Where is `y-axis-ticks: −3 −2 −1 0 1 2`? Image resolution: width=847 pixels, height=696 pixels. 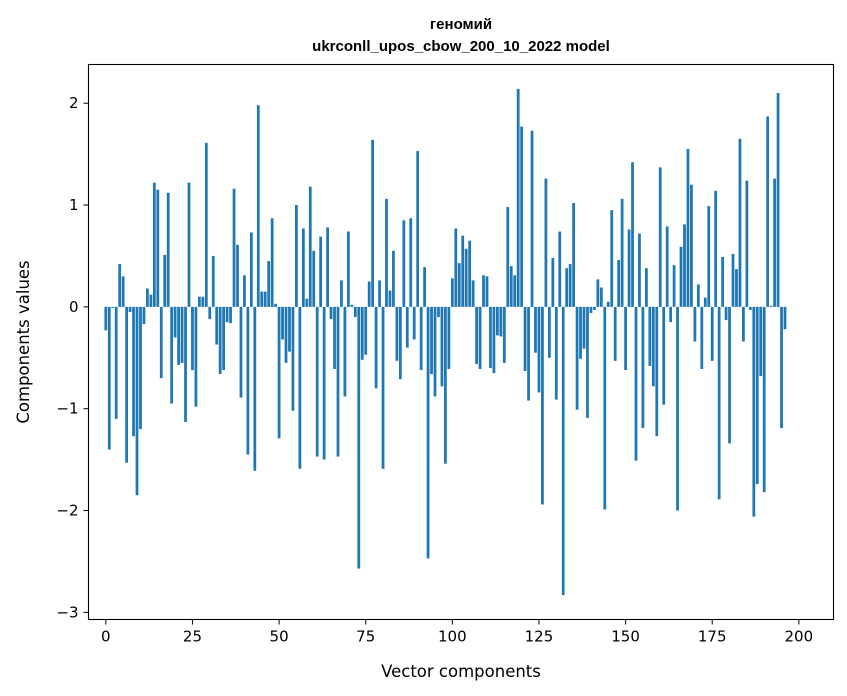
y-axis-ticks: −3 −2 −1 0 1 2 is located at coordinates (72, 357).